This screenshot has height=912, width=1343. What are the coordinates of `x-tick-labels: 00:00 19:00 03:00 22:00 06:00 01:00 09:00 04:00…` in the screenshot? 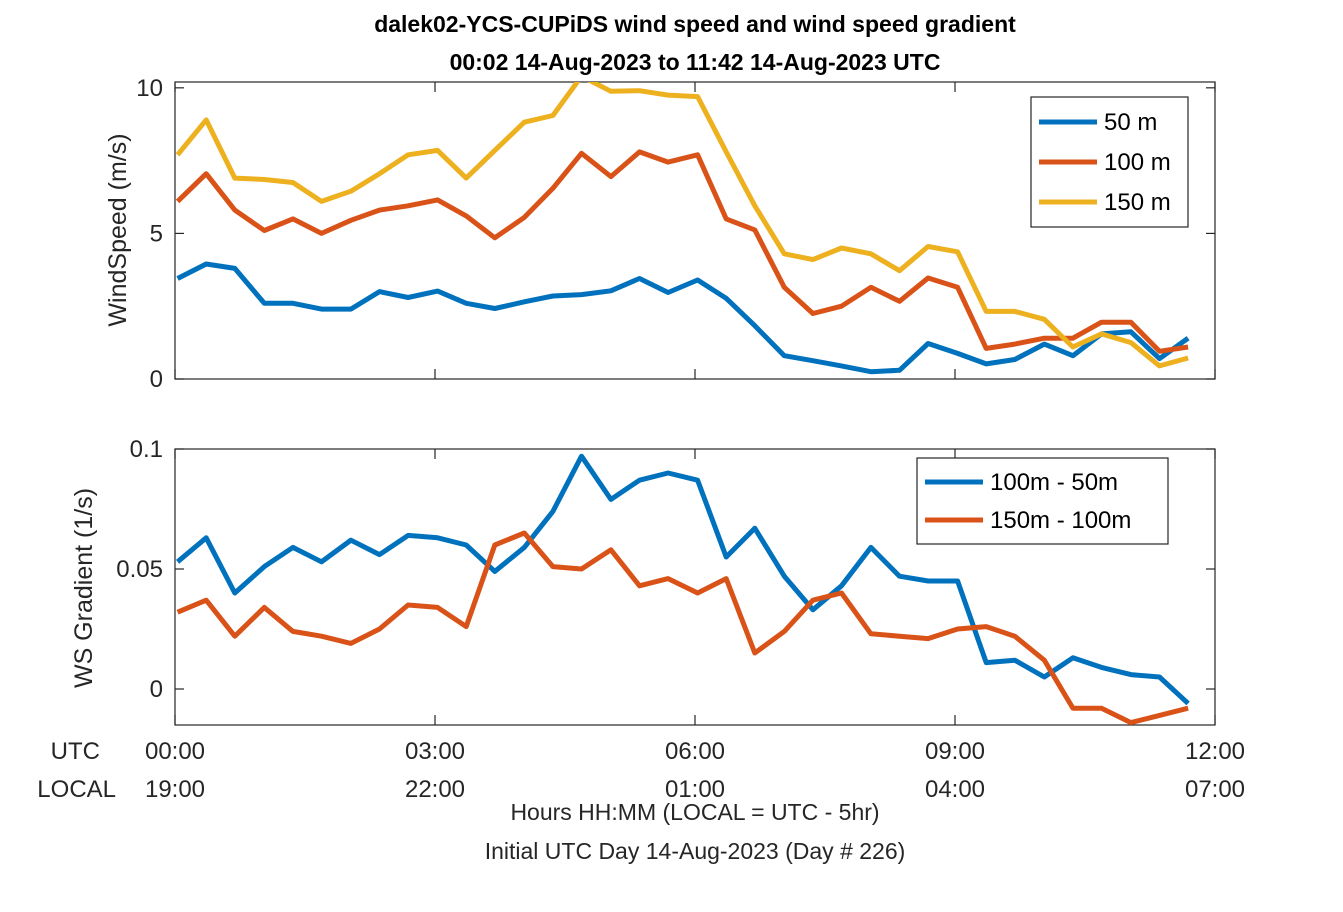 It's located at (695, 770).